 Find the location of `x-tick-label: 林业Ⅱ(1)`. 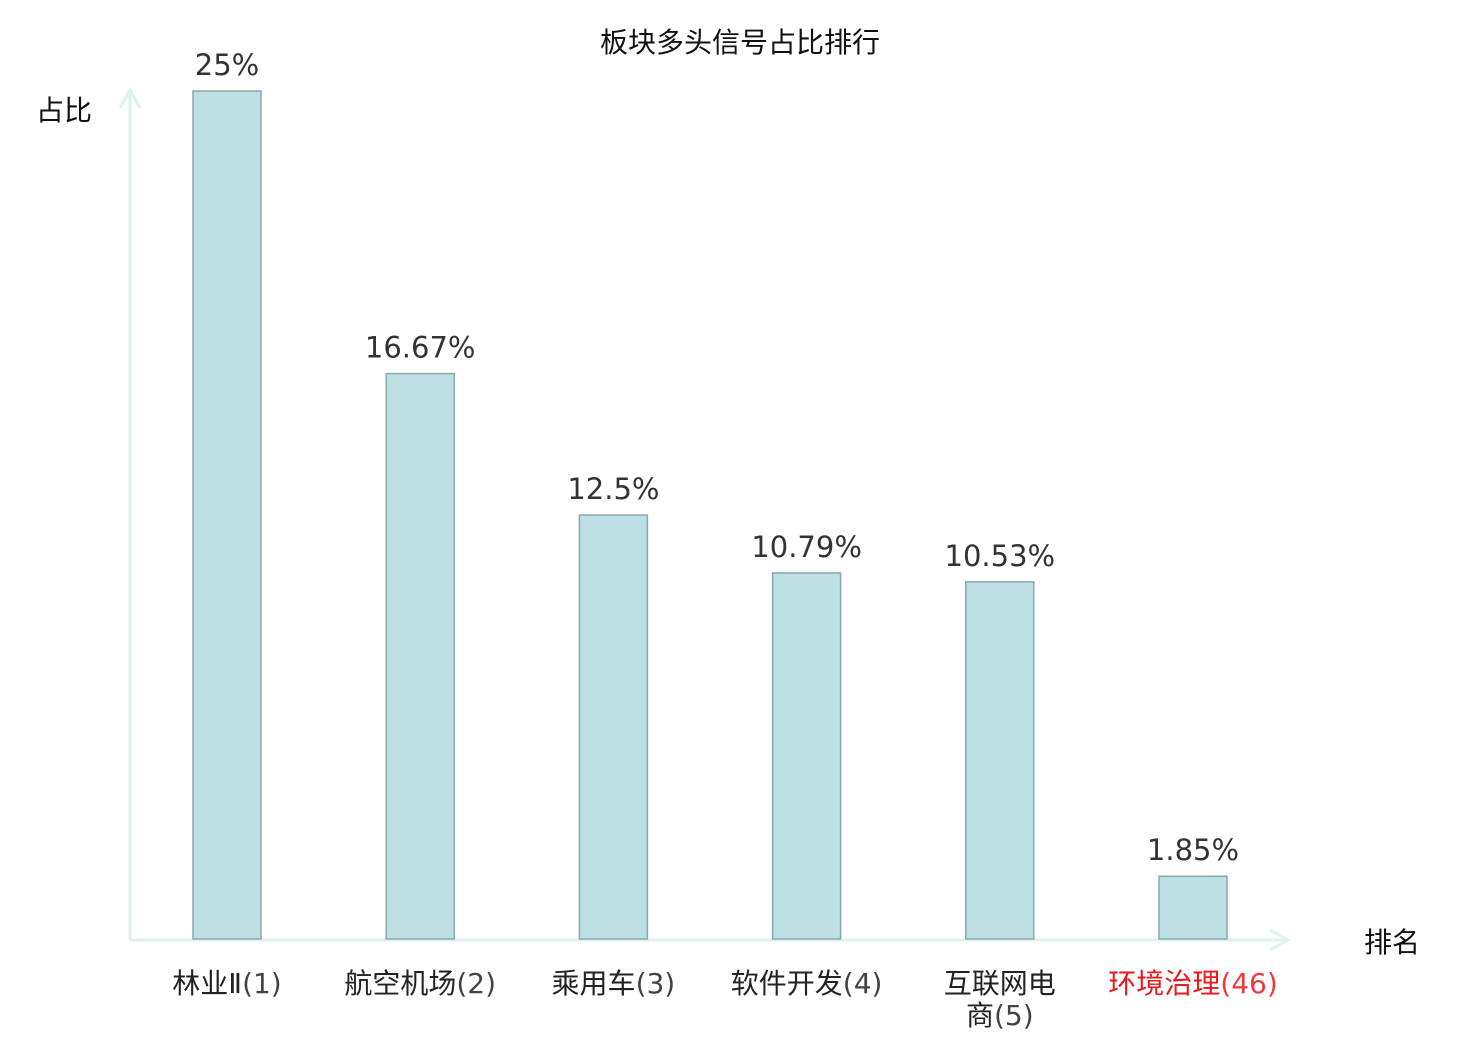

x-tick-label: 林业Ⅱ(1) is located at coordinates (226, 983).